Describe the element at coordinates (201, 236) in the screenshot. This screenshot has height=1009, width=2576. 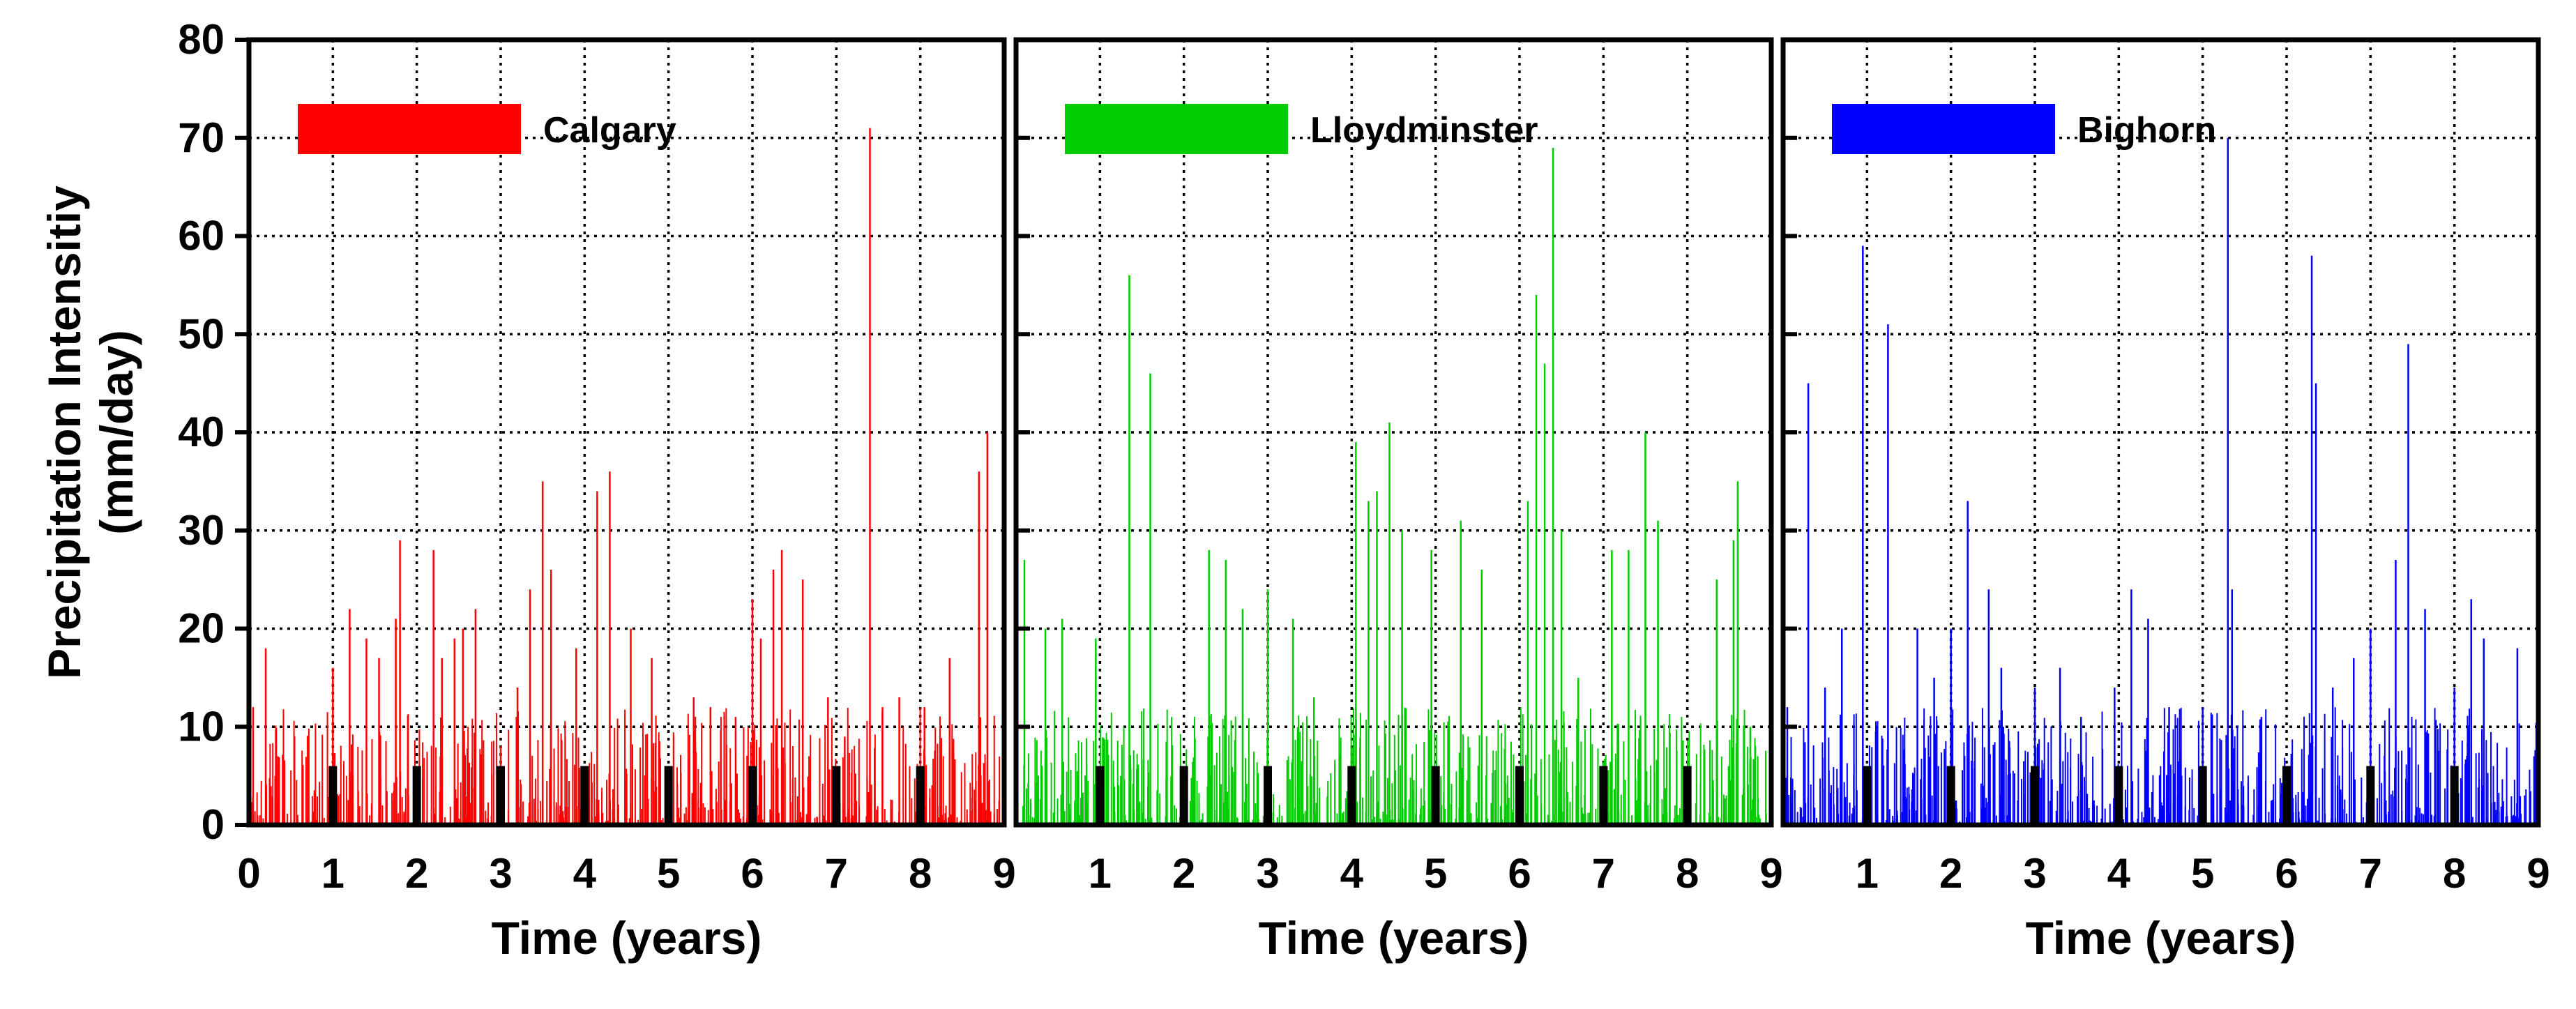
I see `y-tick-label: 60` at that location.